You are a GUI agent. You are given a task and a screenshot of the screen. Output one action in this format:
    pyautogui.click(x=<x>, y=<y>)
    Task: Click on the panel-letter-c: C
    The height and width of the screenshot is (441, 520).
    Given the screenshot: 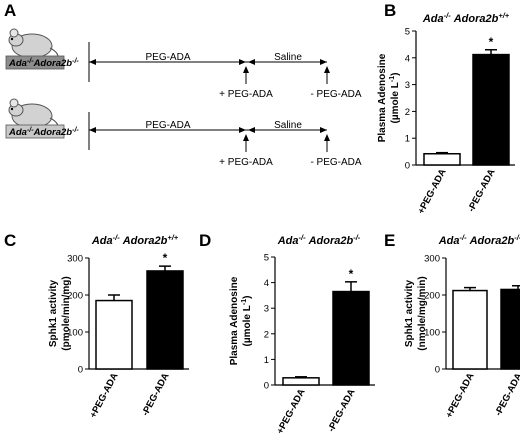 What is the action you would take?
    pyautogui.click(x=10, y=240)
    